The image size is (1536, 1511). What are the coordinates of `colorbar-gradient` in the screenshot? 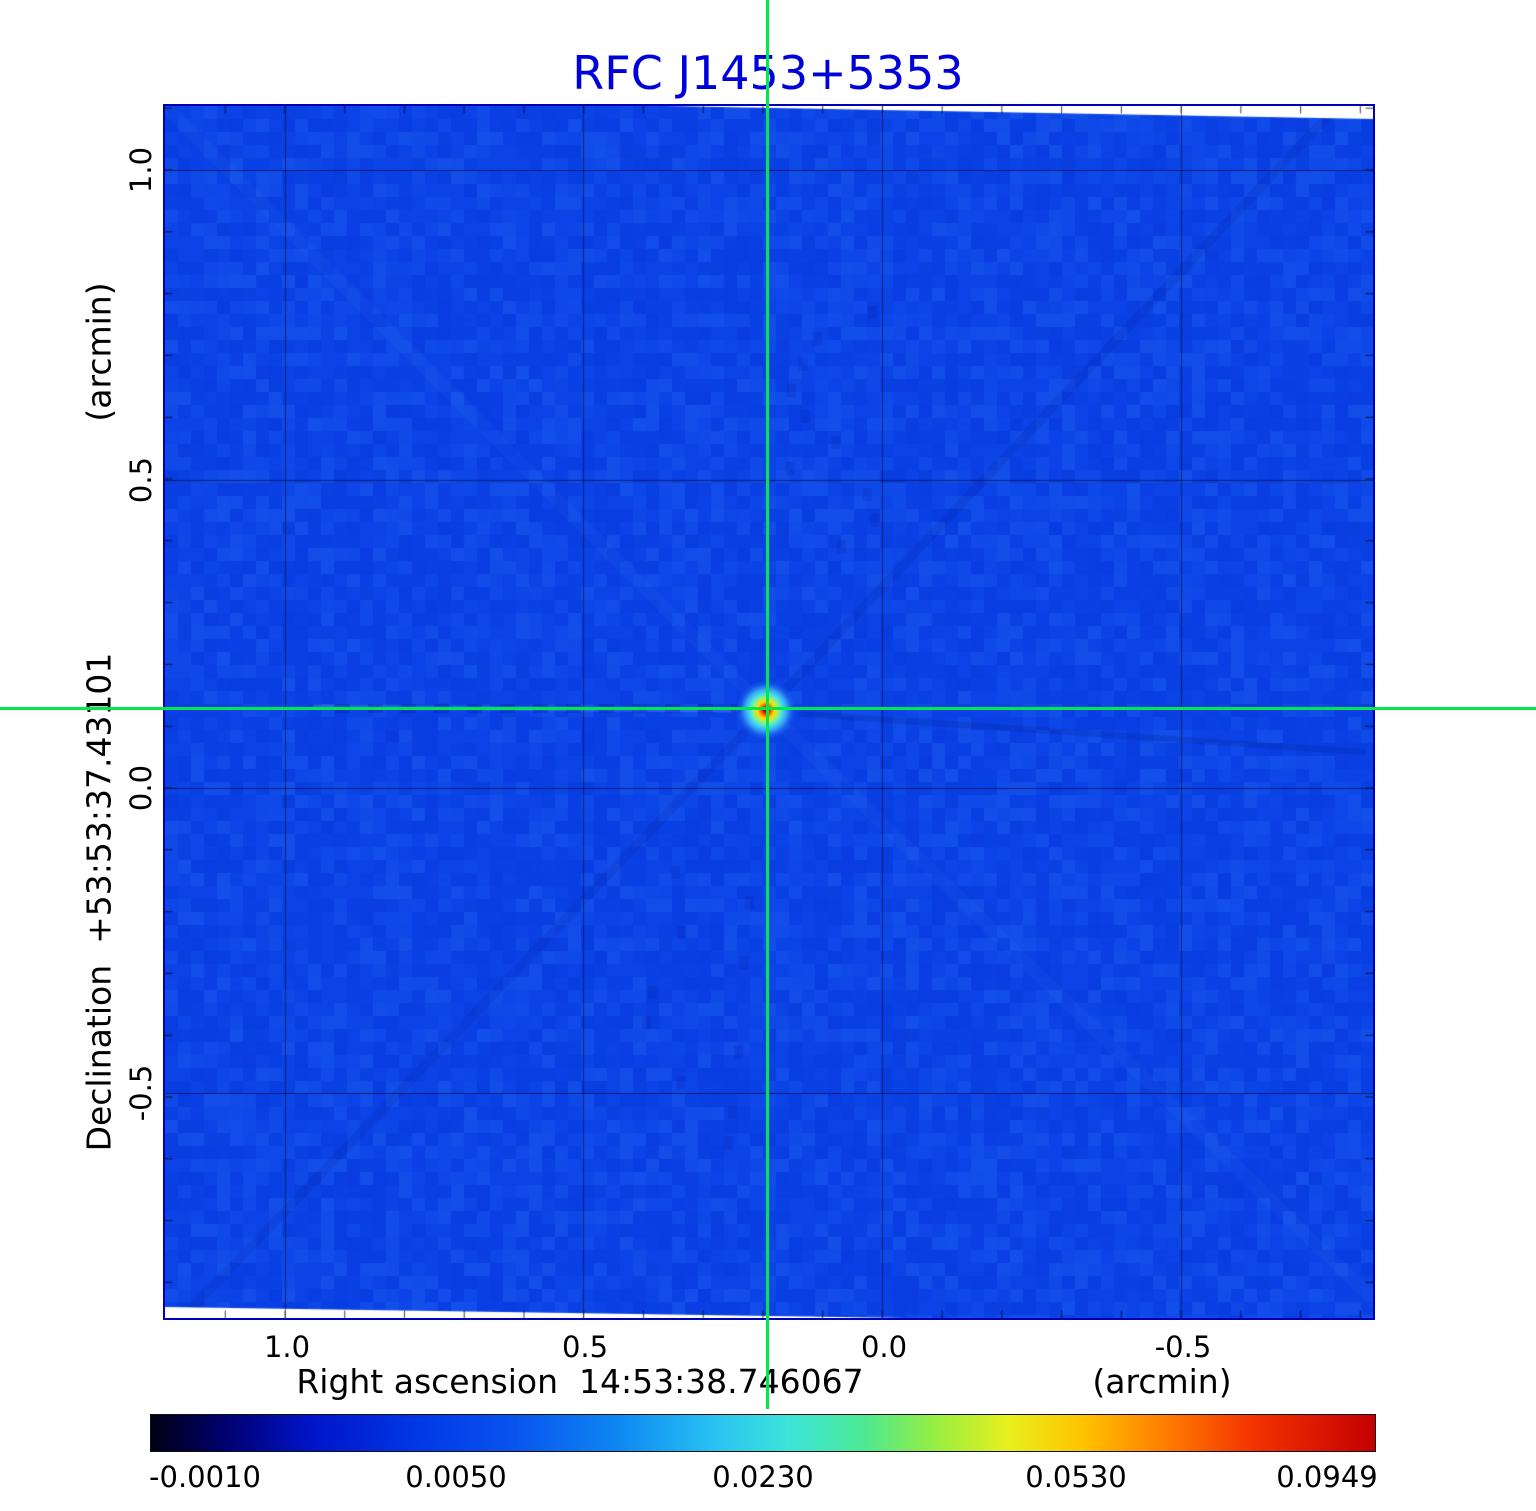 It's located at (763, 1433).